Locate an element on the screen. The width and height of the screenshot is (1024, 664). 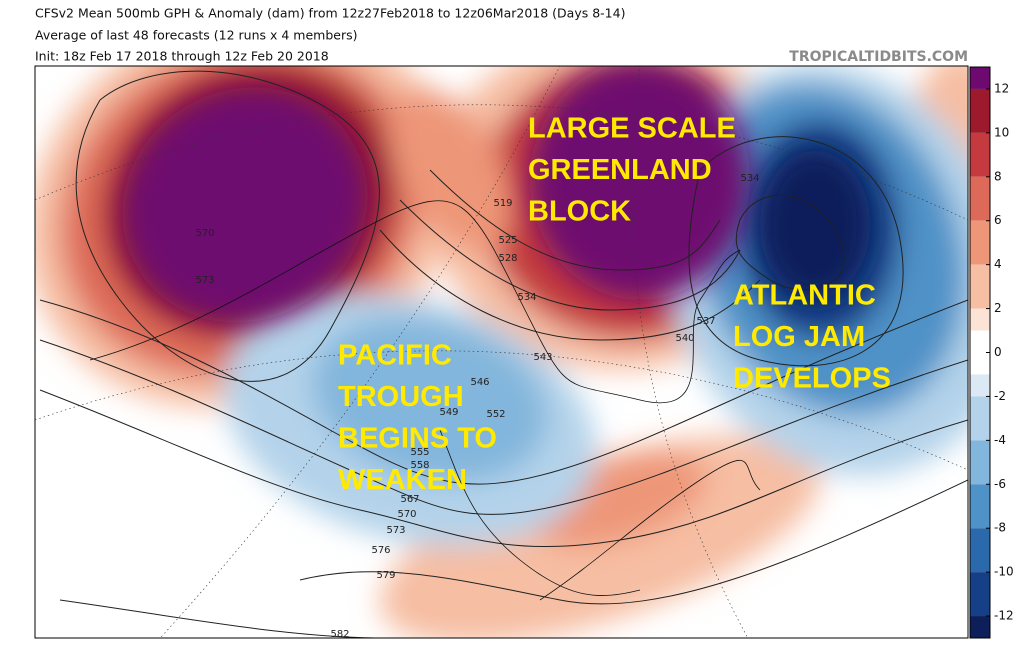
colorbar-tick-label: 0 is located at coordinates (998, 352).